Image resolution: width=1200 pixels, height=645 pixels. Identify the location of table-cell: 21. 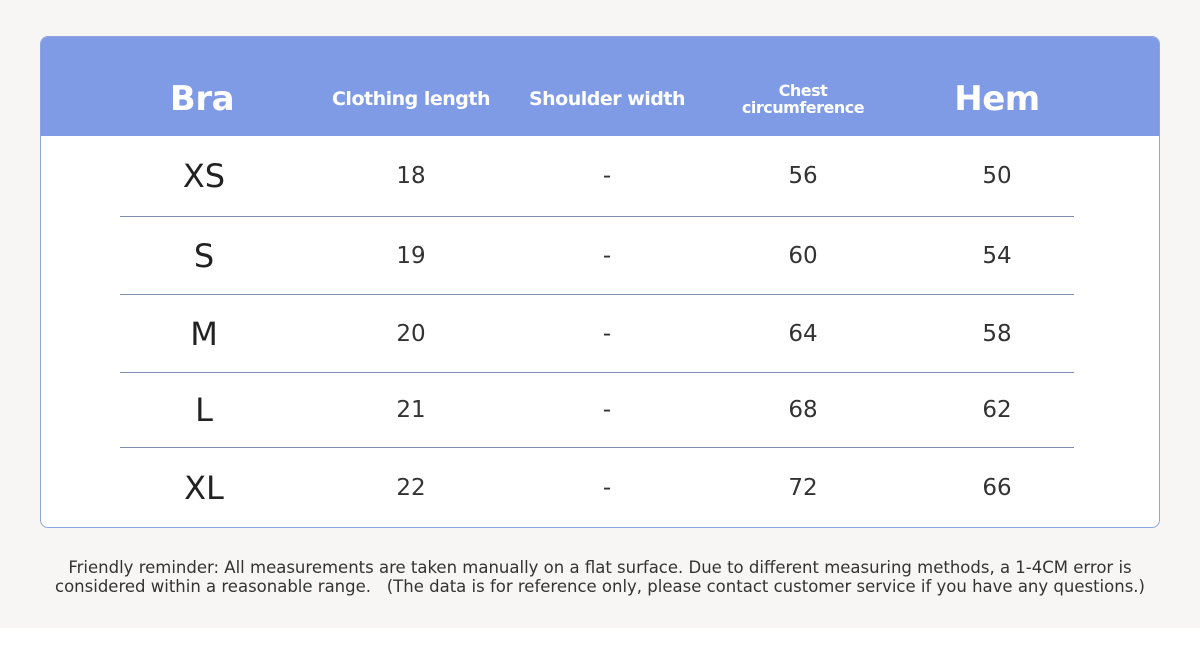
(411, 410).